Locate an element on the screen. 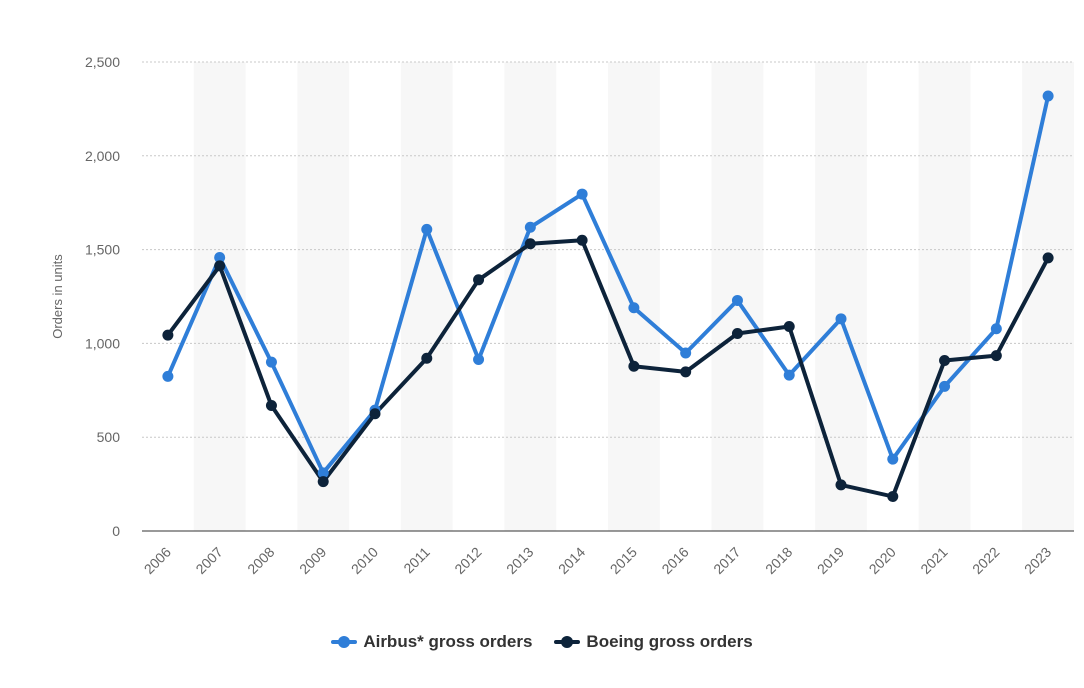 The image size is (1084, 688). y-tick-label: 1,500 is located at coordinates (102, 250).